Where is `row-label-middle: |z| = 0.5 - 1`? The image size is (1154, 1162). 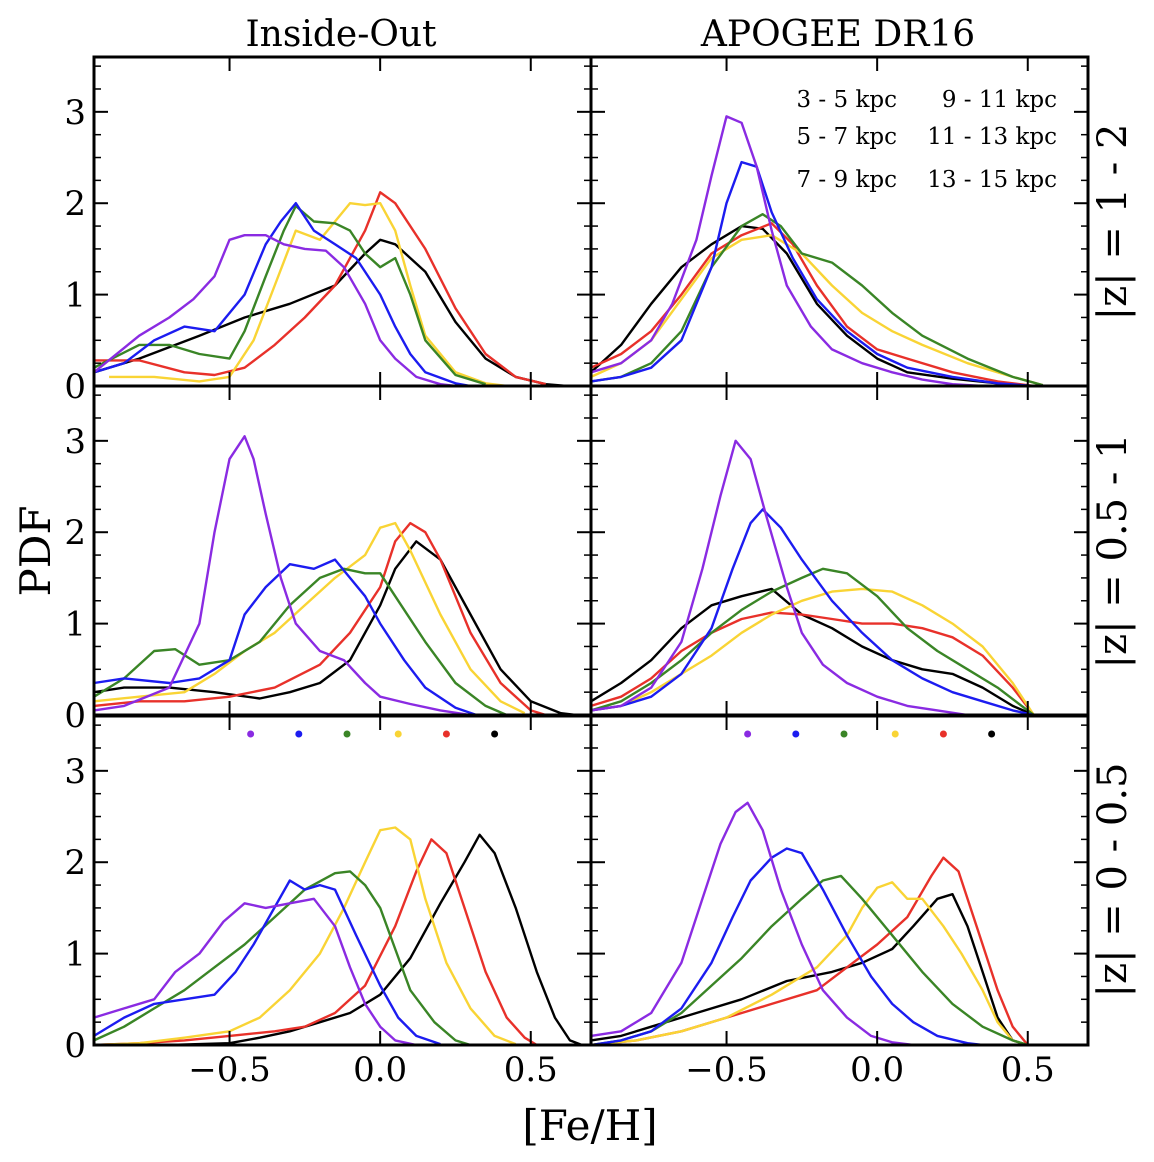 row-label-middle: |z| = 0.5 - 1 is located at coordinates (1113, 551).